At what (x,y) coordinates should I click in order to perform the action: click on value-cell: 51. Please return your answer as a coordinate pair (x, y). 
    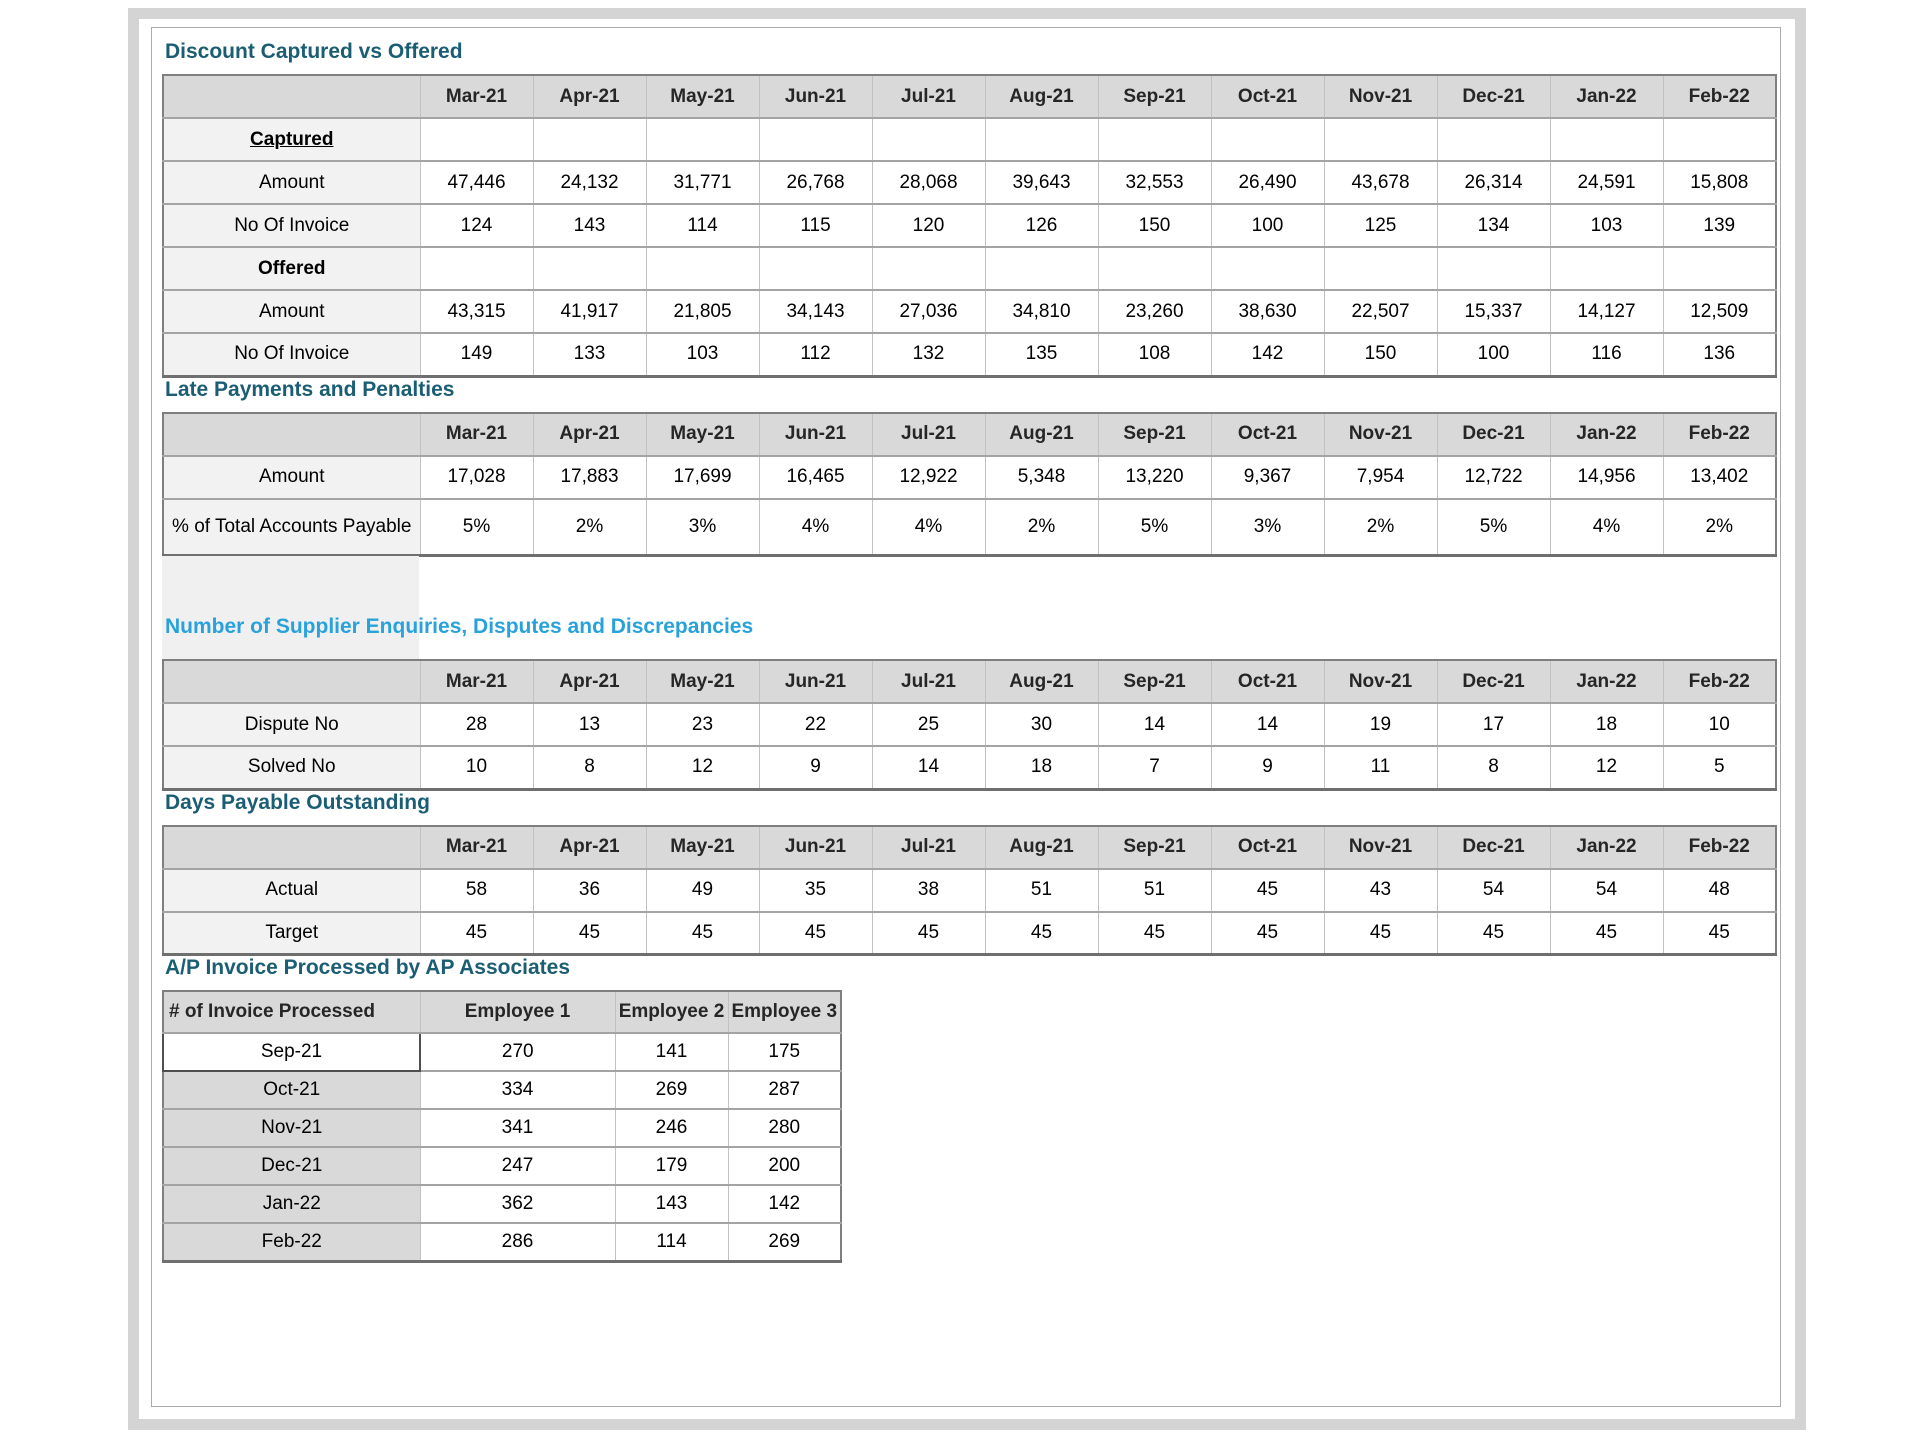
    Looking at the image, I should click on (1041, 890).